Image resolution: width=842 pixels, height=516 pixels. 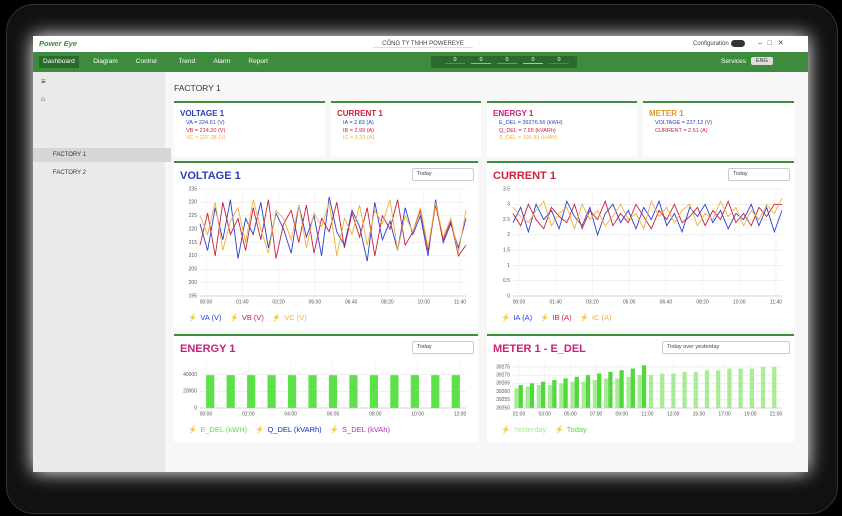 What do you see at coordinates (681, 130) in the screenshot?
I see `card-line: CURRENT = 2.51 (A)` at bounding box center [681, 130].